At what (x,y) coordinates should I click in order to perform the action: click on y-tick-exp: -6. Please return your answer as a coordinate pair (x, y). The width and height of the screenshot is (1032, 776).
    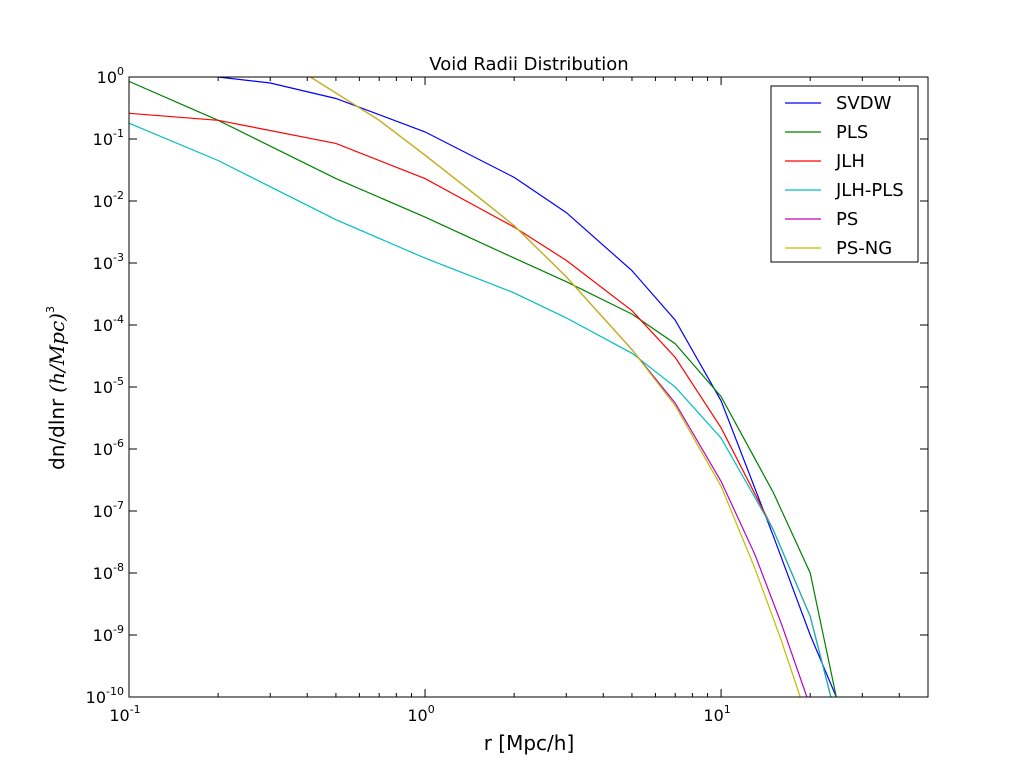
    Looking at the image, I should click on (118, 443).